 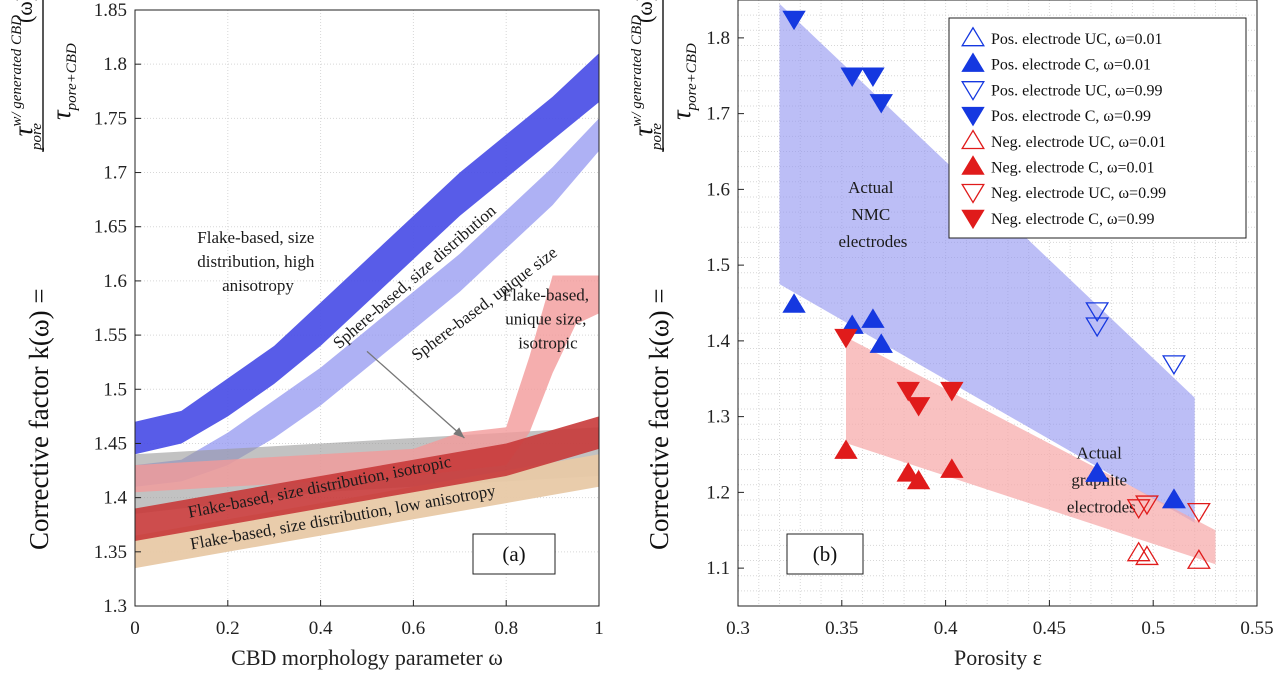 I want to click on panel-a-ylabel-numerator: τw/ generated CBDpore (ω), so click(x=26, y=75).